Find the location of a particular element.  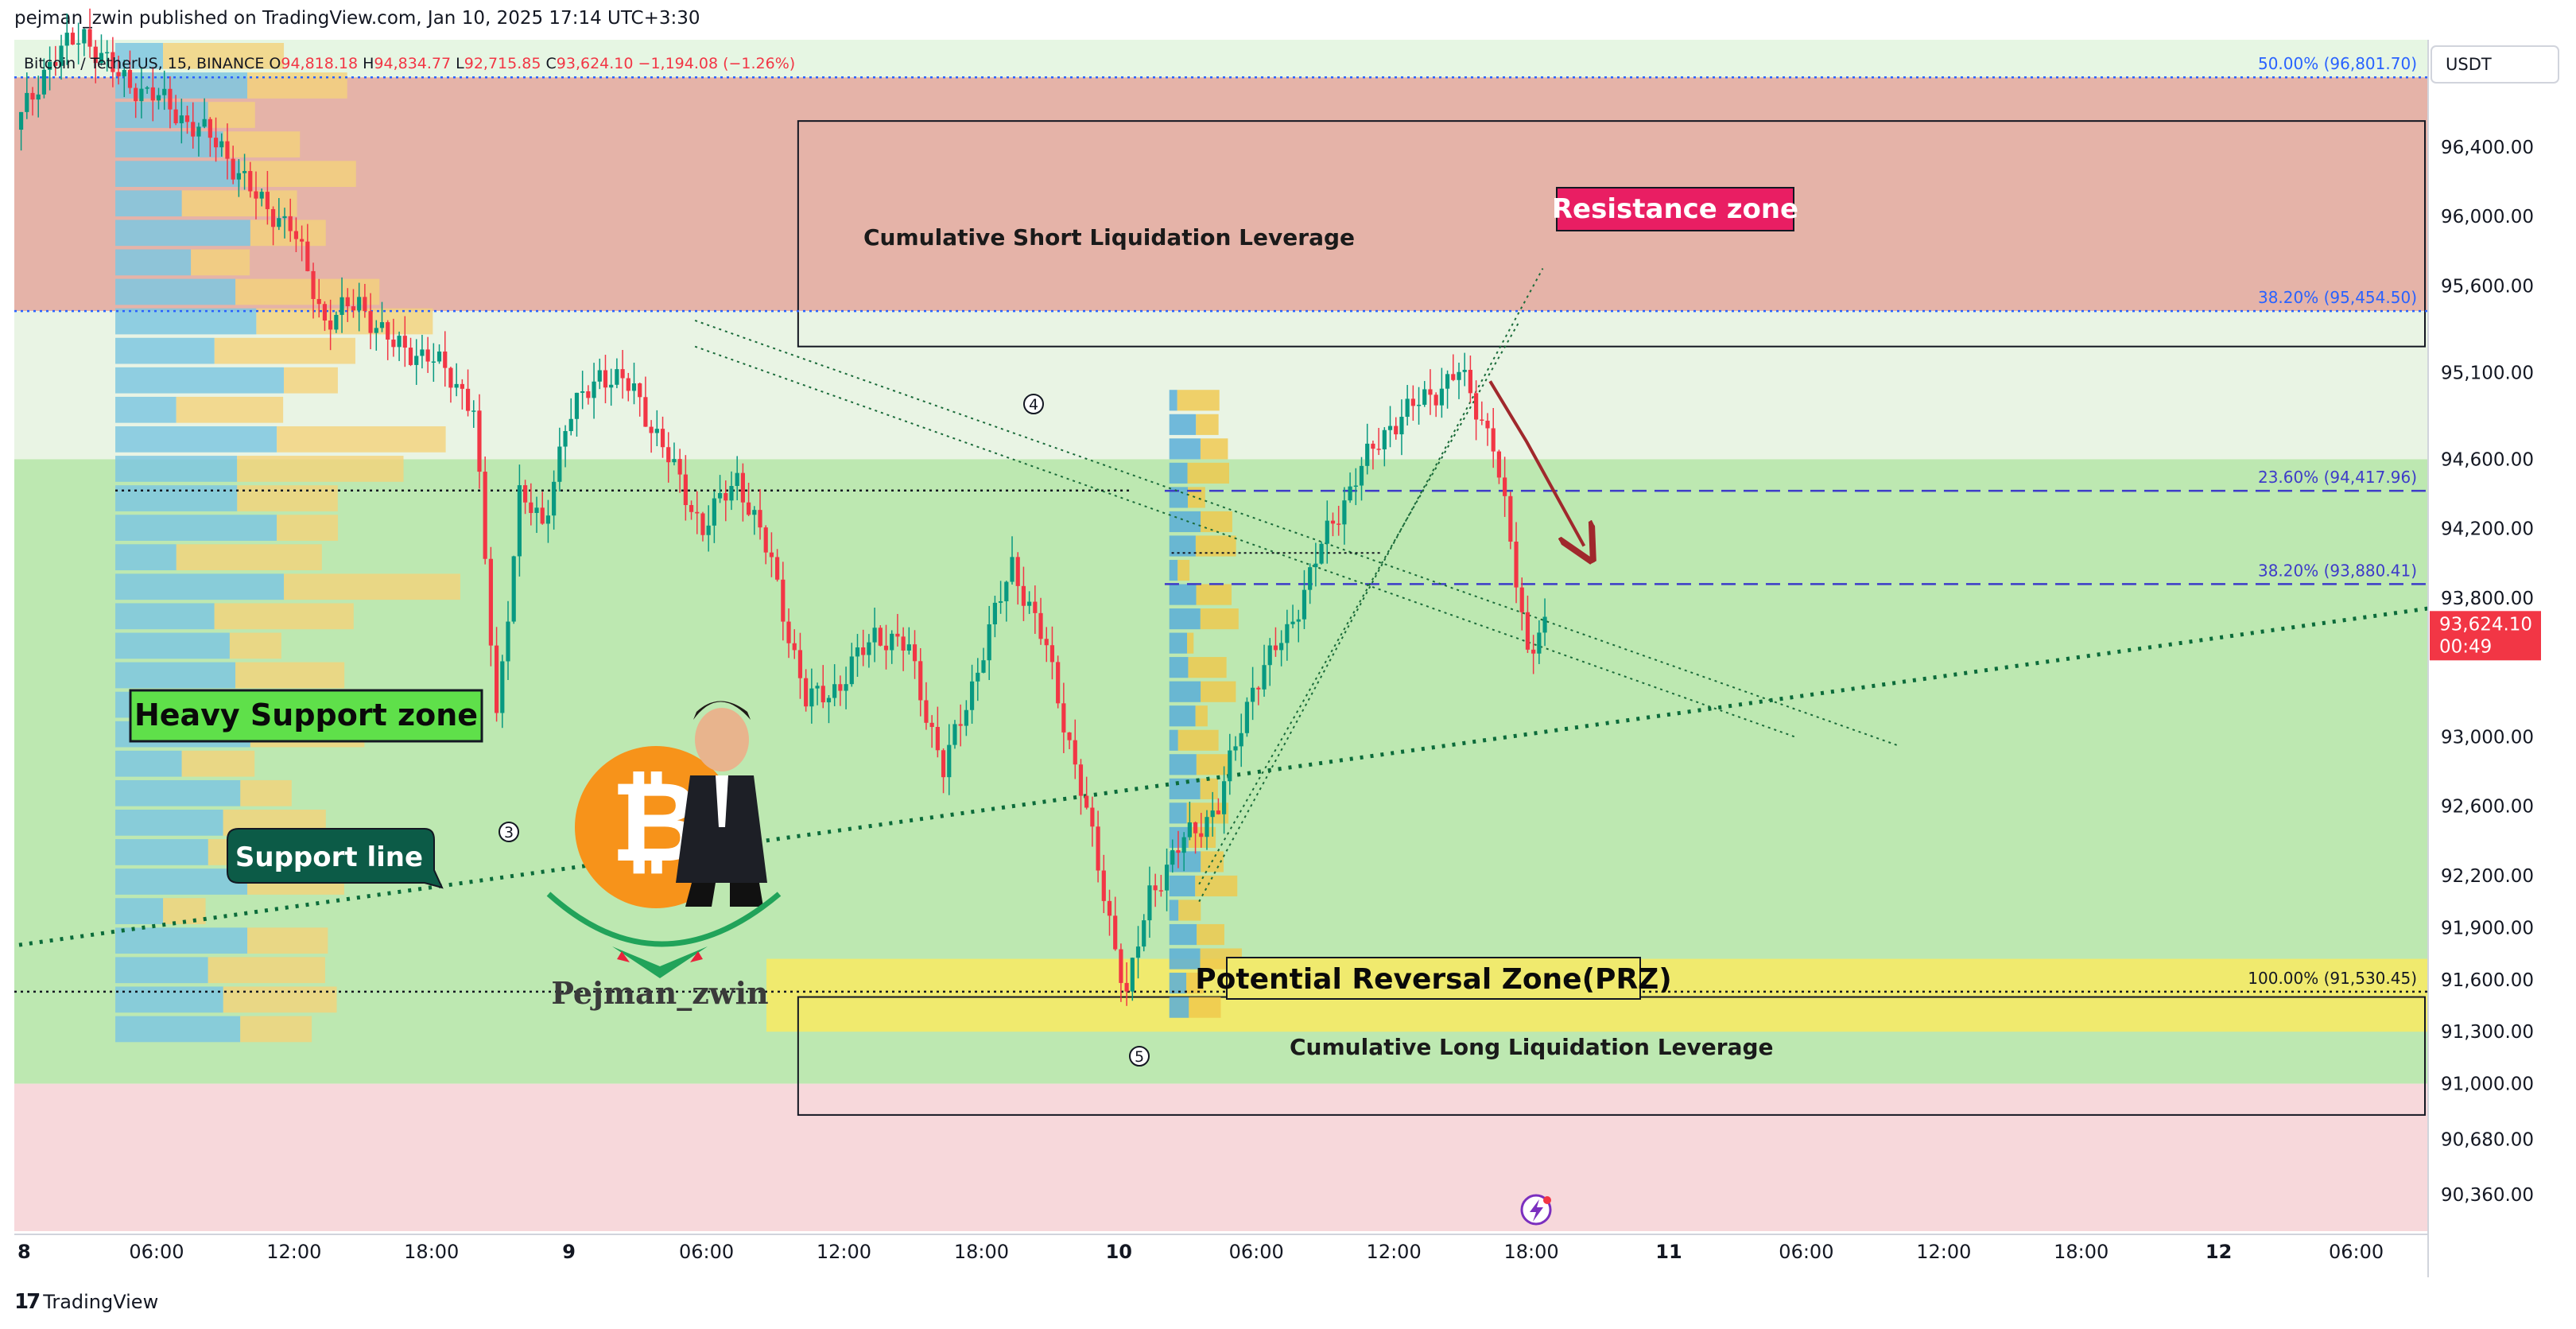

change-value: −1,194.08 (−1.26%) is located at coordinates (717, 63).